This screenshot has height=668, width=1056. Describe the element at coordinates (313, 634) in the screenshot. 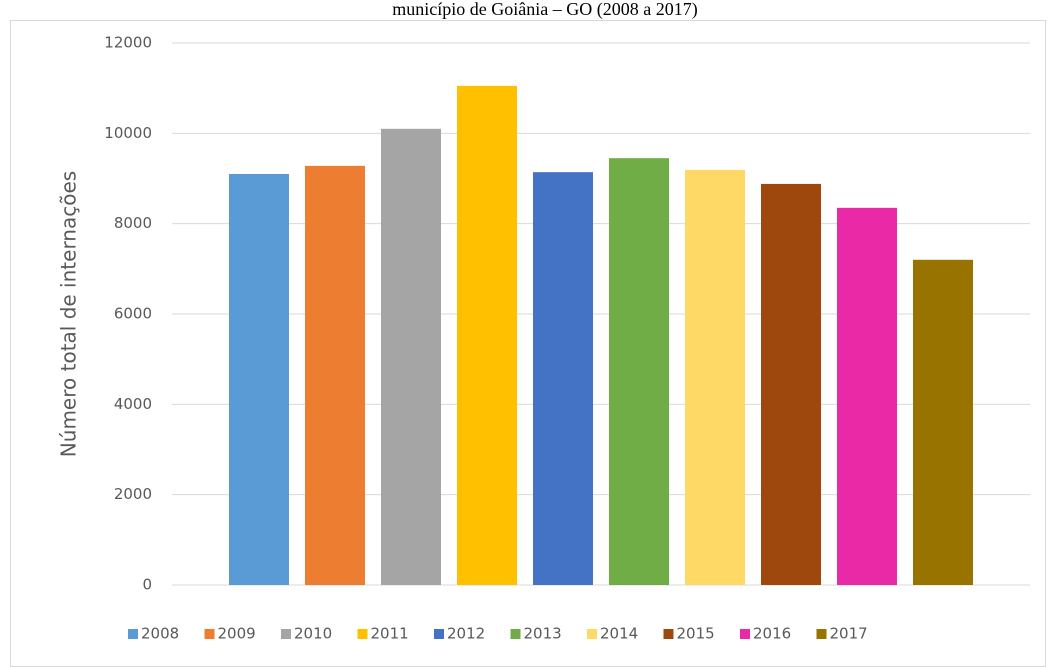

I see `legend-label: 2010` at that location.